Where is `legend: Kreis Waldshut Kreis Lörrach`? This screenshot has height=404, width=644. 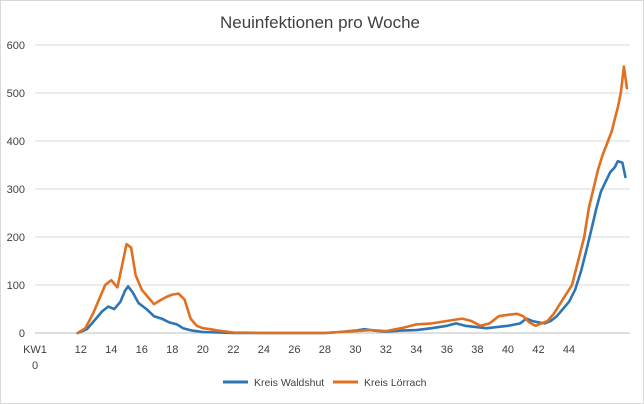 legend: Kreis Waldshut Kreis Lörrach is located at coordinates (325, 383).